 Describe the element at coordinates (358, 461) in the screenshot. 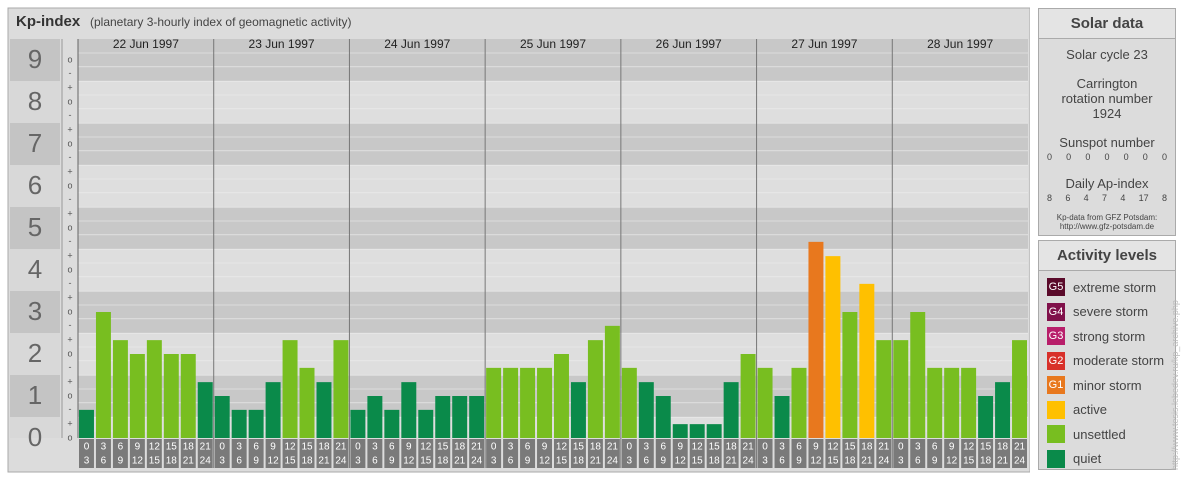

I see `hour-end: 3` at that location.